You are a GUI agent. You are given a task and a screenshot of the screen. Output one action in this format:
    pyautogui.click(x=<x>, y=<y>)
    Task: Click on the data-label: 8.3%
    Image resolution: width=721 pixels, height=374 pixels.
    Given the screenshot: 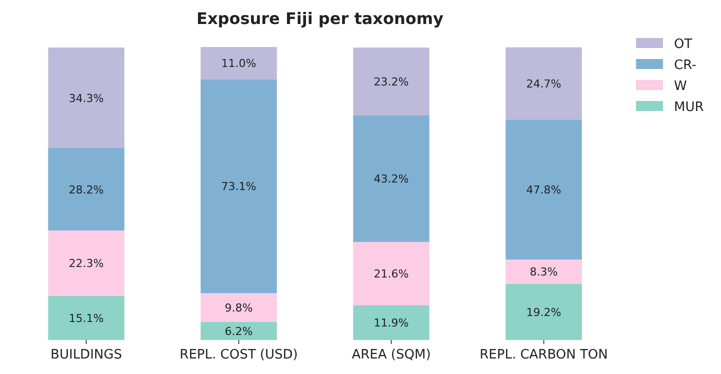 What is the action you would take?
    pyautogui.click(x=544, y=272)
    